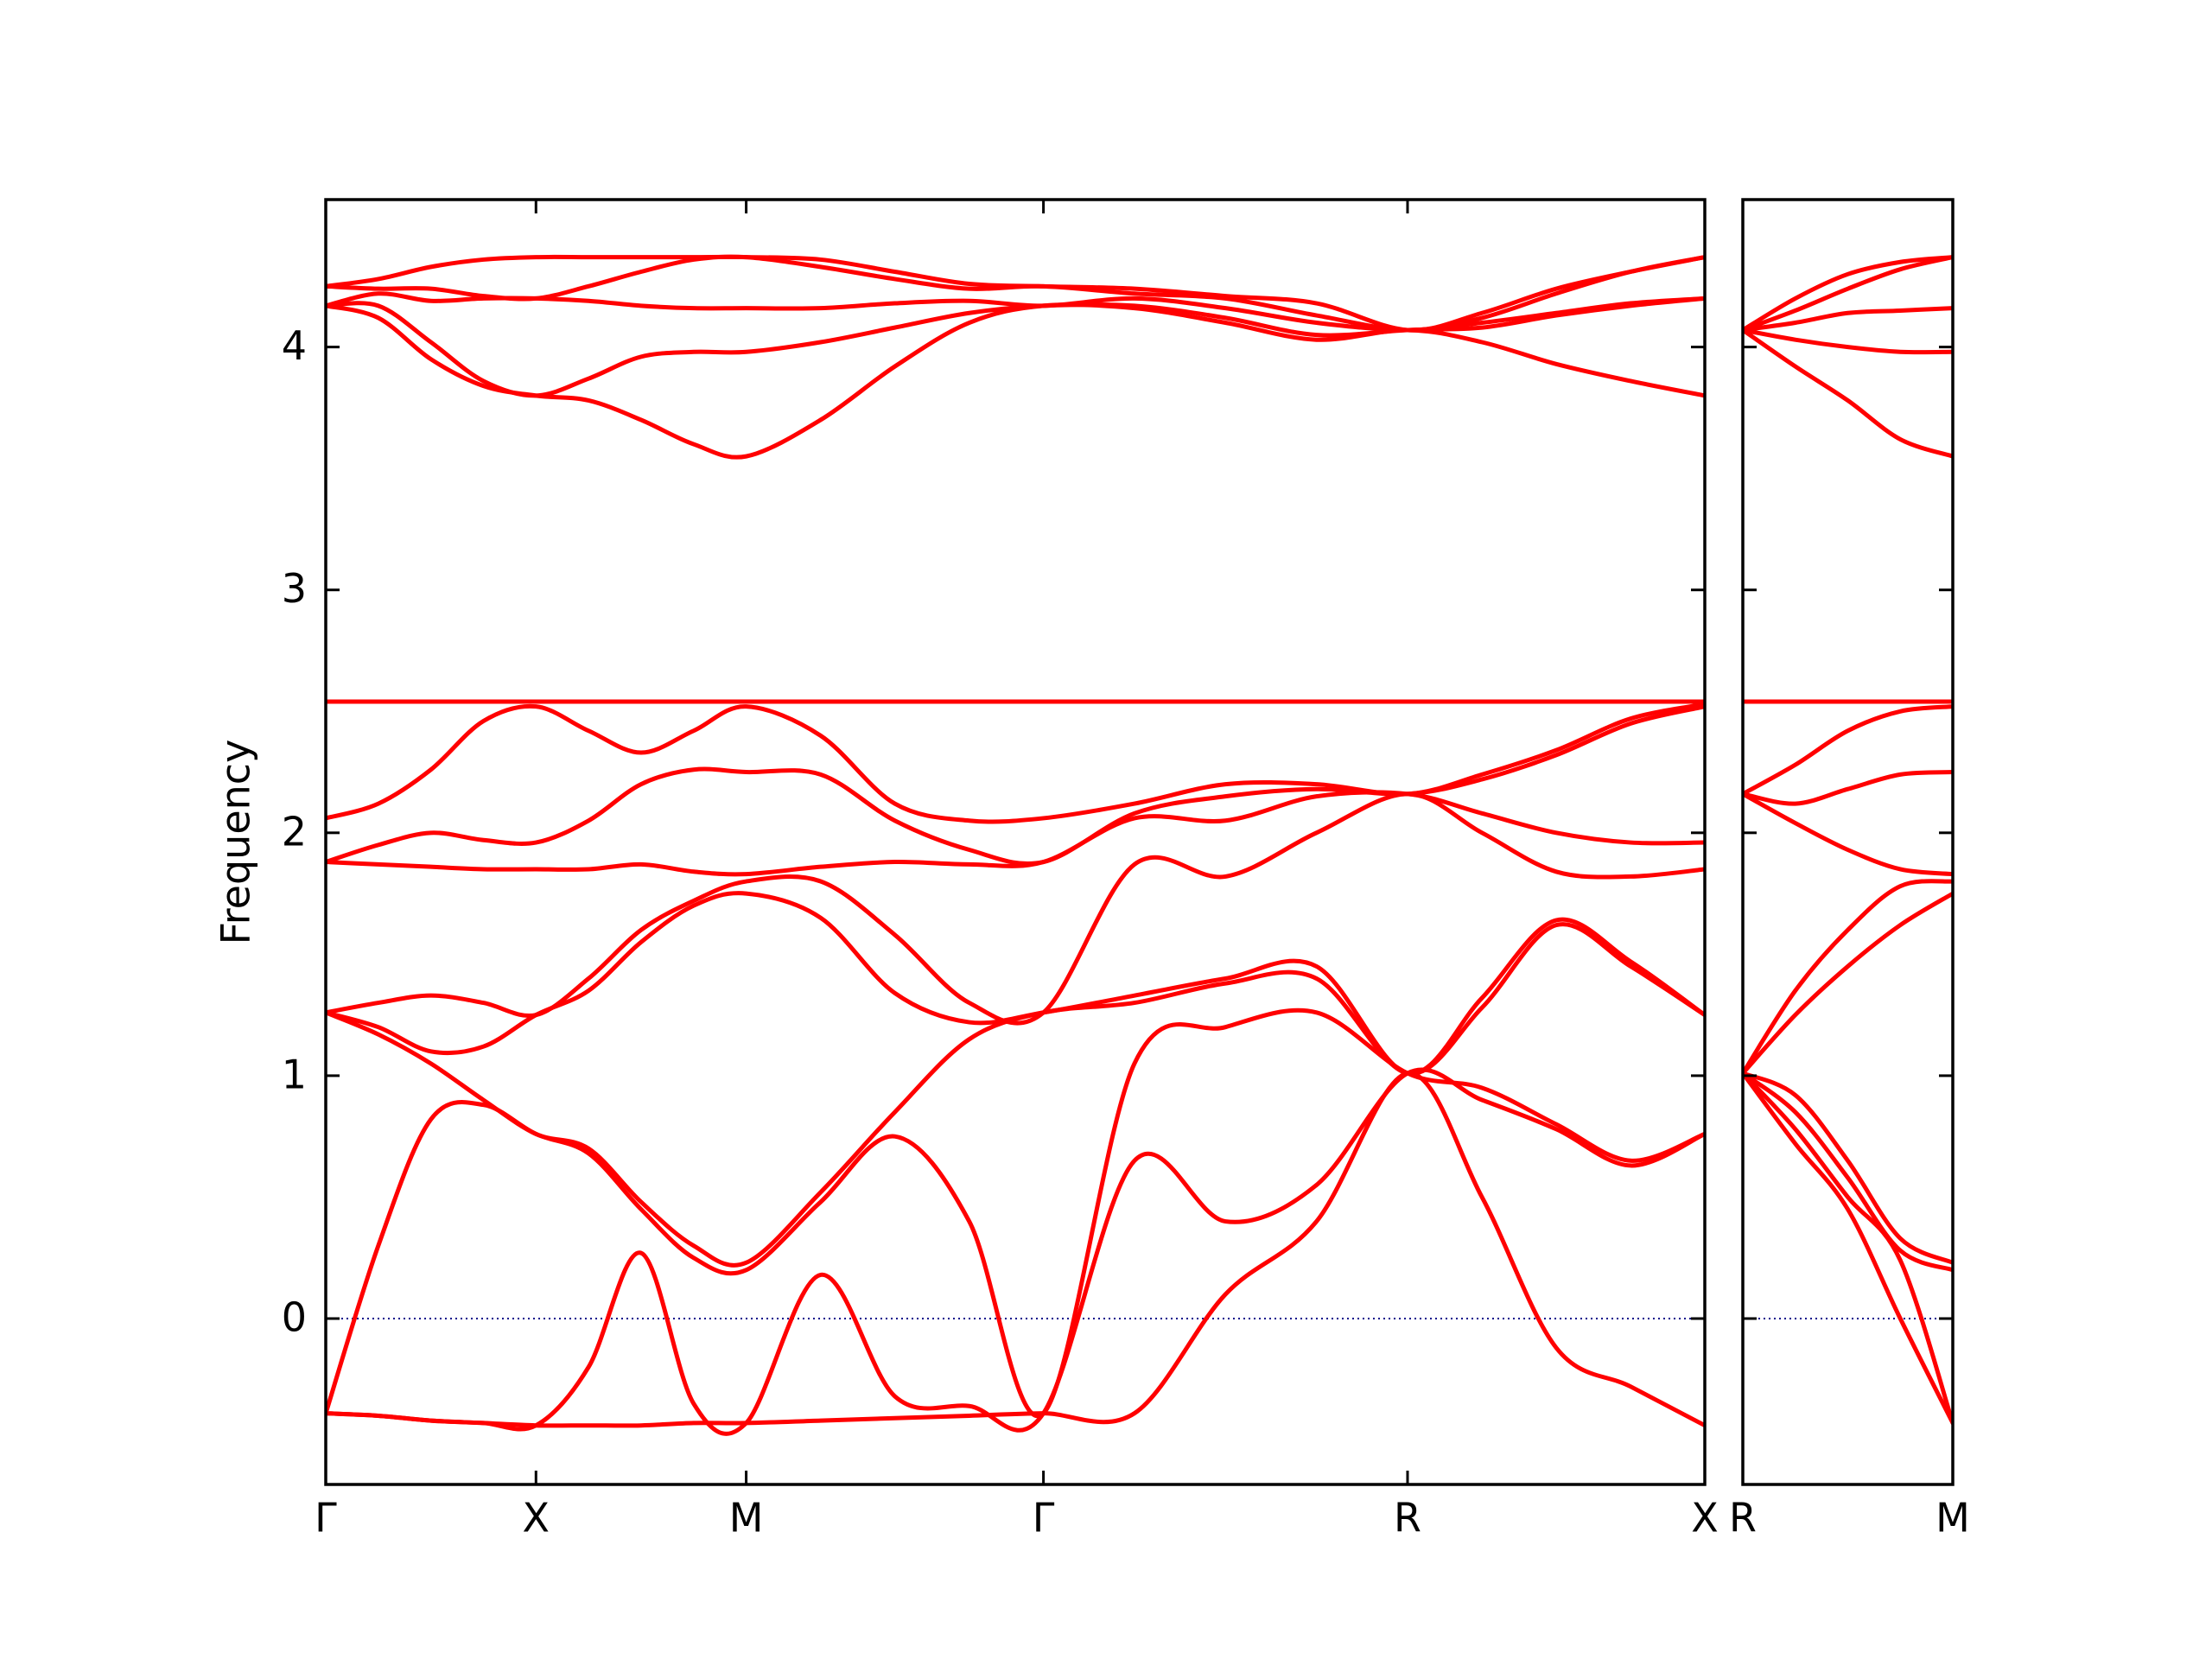 The height and width of the screenshot is (1659, 2212). What do you see at coordinates (294, 1074) in the screenshot?
I see `y-tick-label: 1` at bounding box center [294, 1074].